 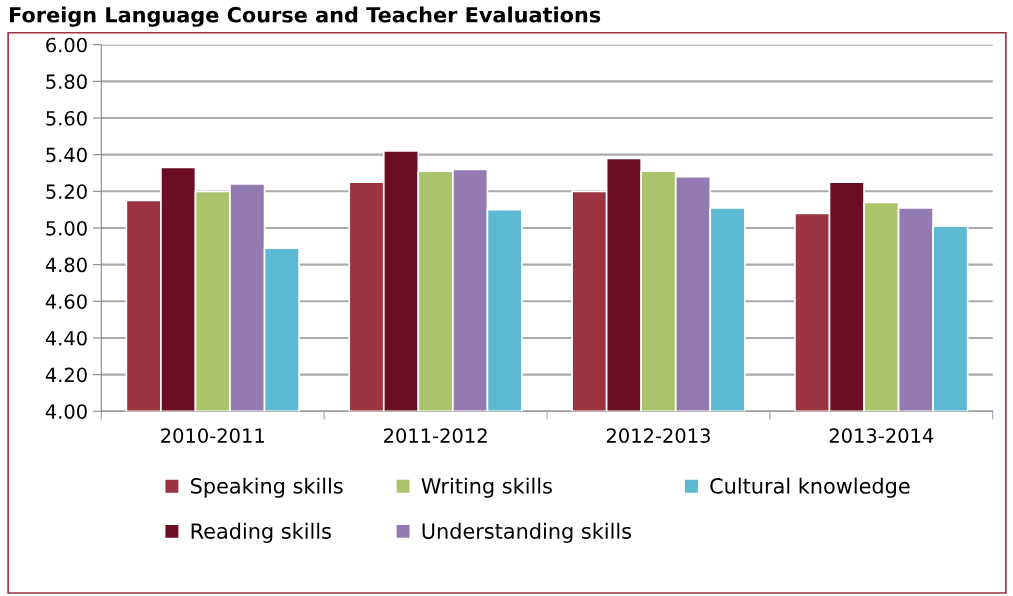 What do you see at coordinates (66, 265) in the screenshot?
I see `y-tick-label: 4.80` at bounding box center [66, 265].